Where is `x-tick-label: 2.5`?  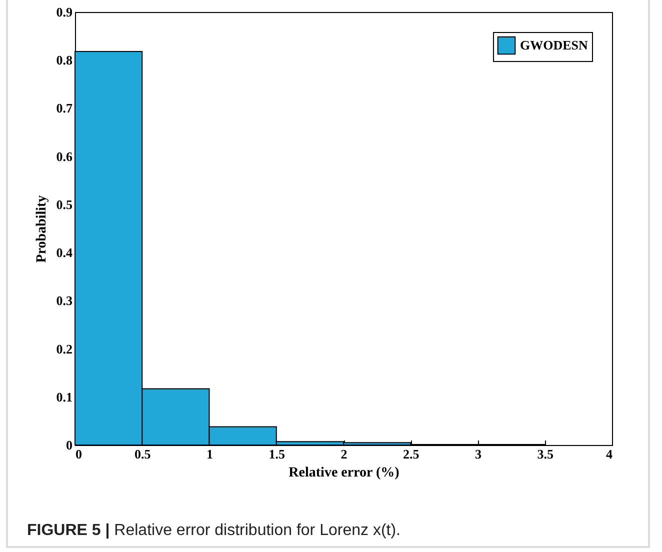
x-tick-label: 2.5 is located at coordinates (411, 454).